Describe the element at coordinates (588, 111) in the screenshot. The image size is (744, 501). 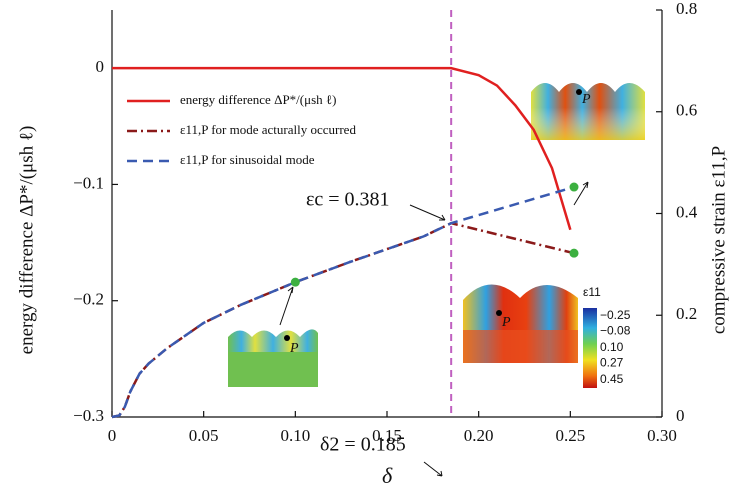
I see `inset-sinusoidal-mode` at that location.